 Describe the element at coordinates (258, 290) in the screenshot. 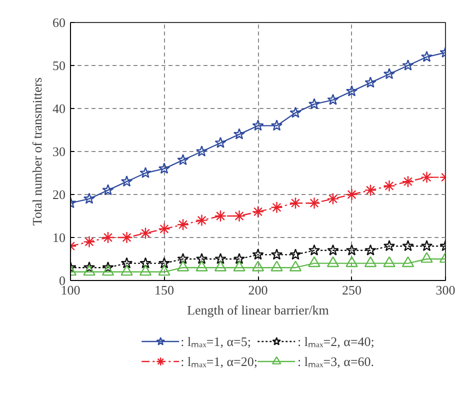

I see `x-tick-label: 200` at that location.